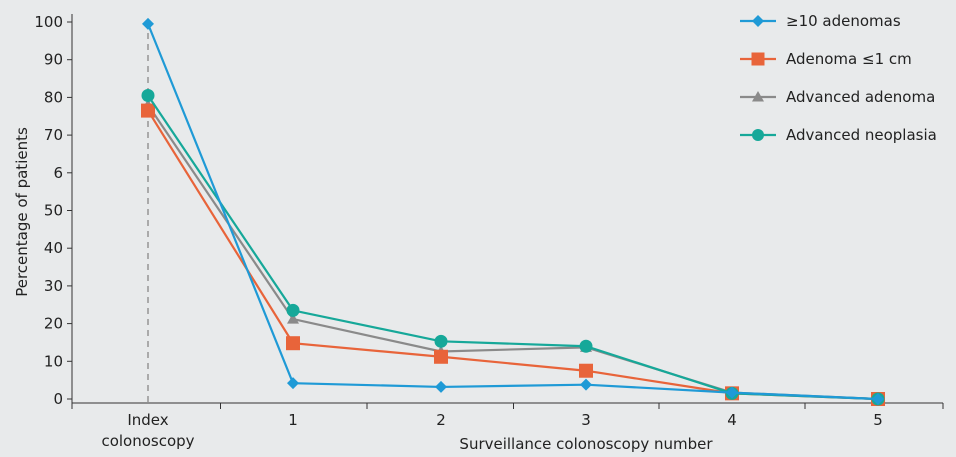 The height and width of the screenshot is (457, 956). What do you see at coordinates (849, 59) in the screenshot?
I see `legend-label: Adenoma ≤1 cm` at bounding box center [849, 59].